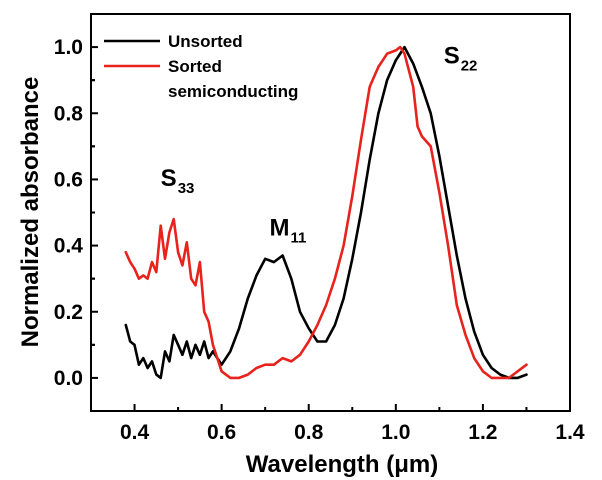  What do you see at coordinates (233, 91) in the screenshot?
I see `legend-label: semiconducting` at bounding box center [233, 91].